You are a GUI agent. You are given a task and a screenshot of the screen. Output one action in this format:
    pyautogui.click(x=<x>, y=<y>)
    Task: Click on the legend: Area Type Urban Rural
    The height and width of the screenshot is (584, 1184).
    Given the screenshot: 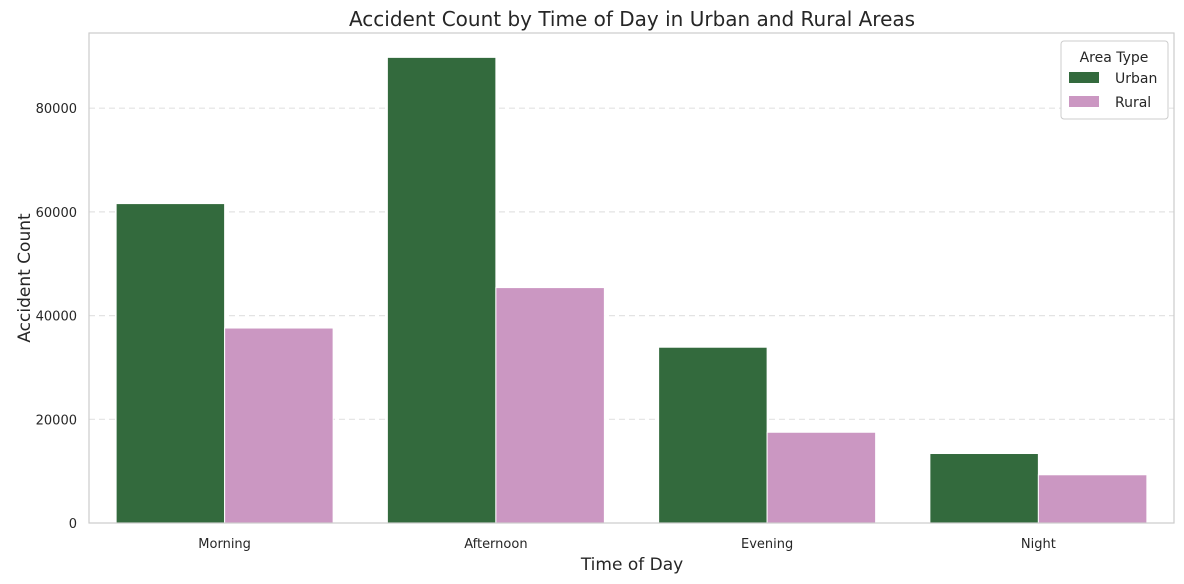 What is the action you would take?
    pyautogui.click(x=1114, y=80)
    